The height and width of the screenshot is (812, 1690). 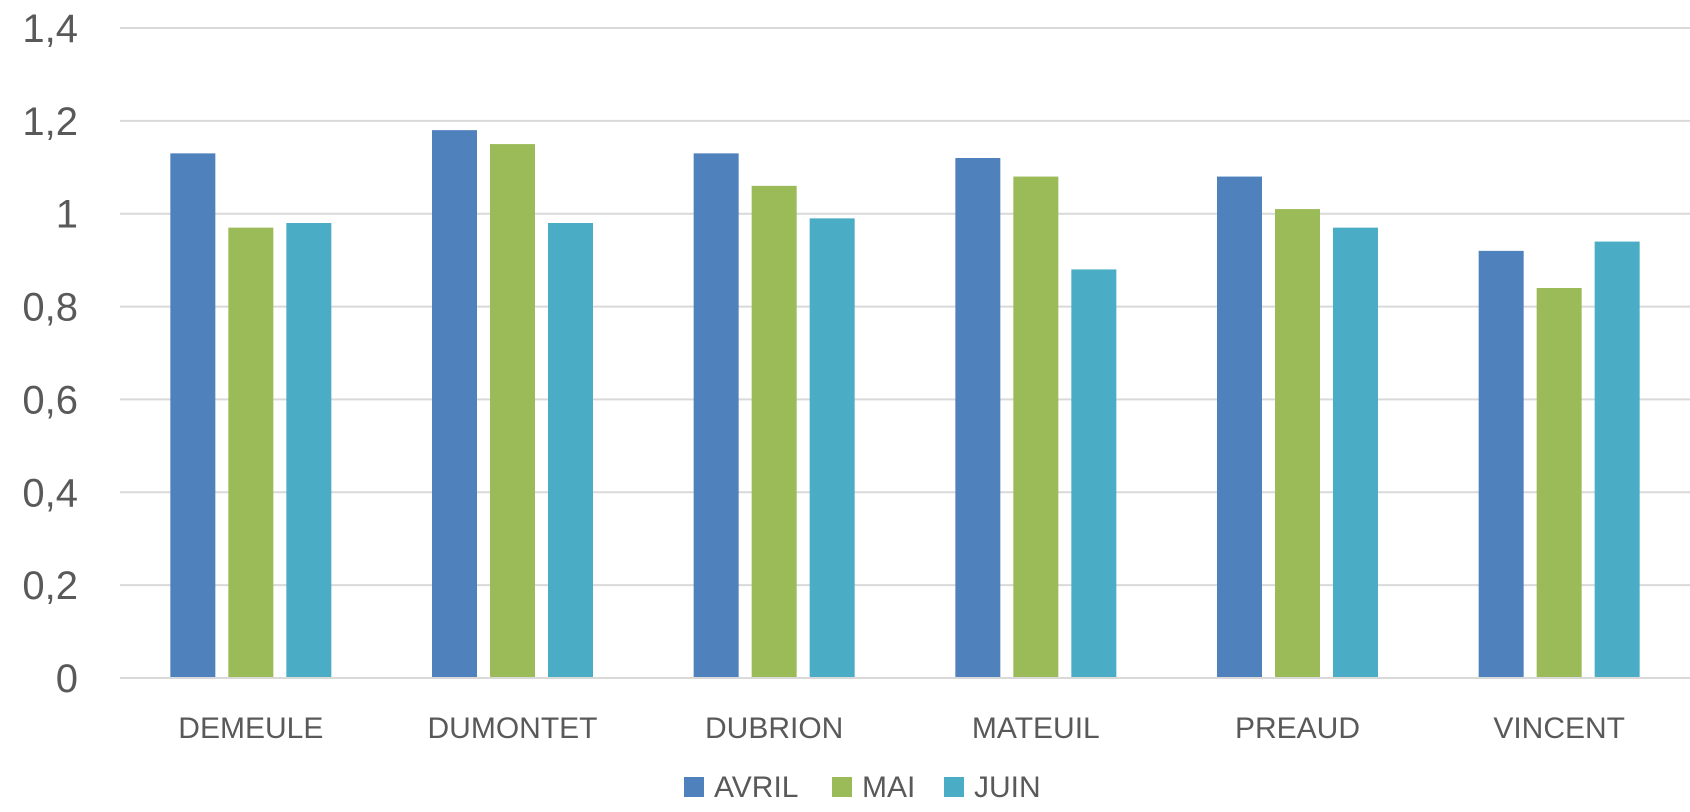 I want to click on bar-mai-mateuil, so click(x=1036, y=427).